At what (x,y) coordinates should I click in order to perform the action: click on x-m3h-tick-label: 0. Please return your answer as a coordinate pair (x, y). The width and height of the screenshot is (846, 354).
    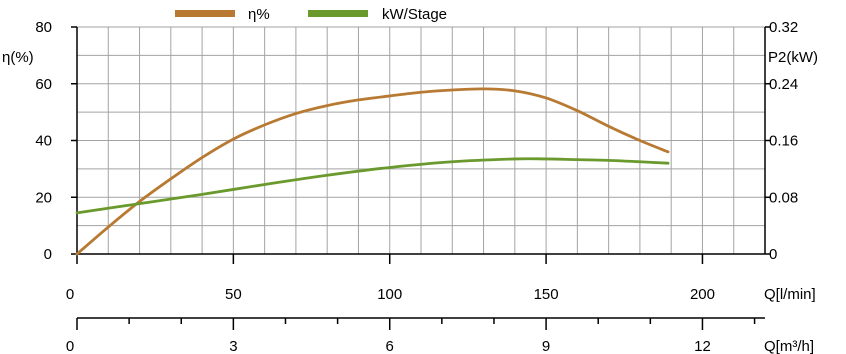
    Looking at the image, I should click on (70, 346).